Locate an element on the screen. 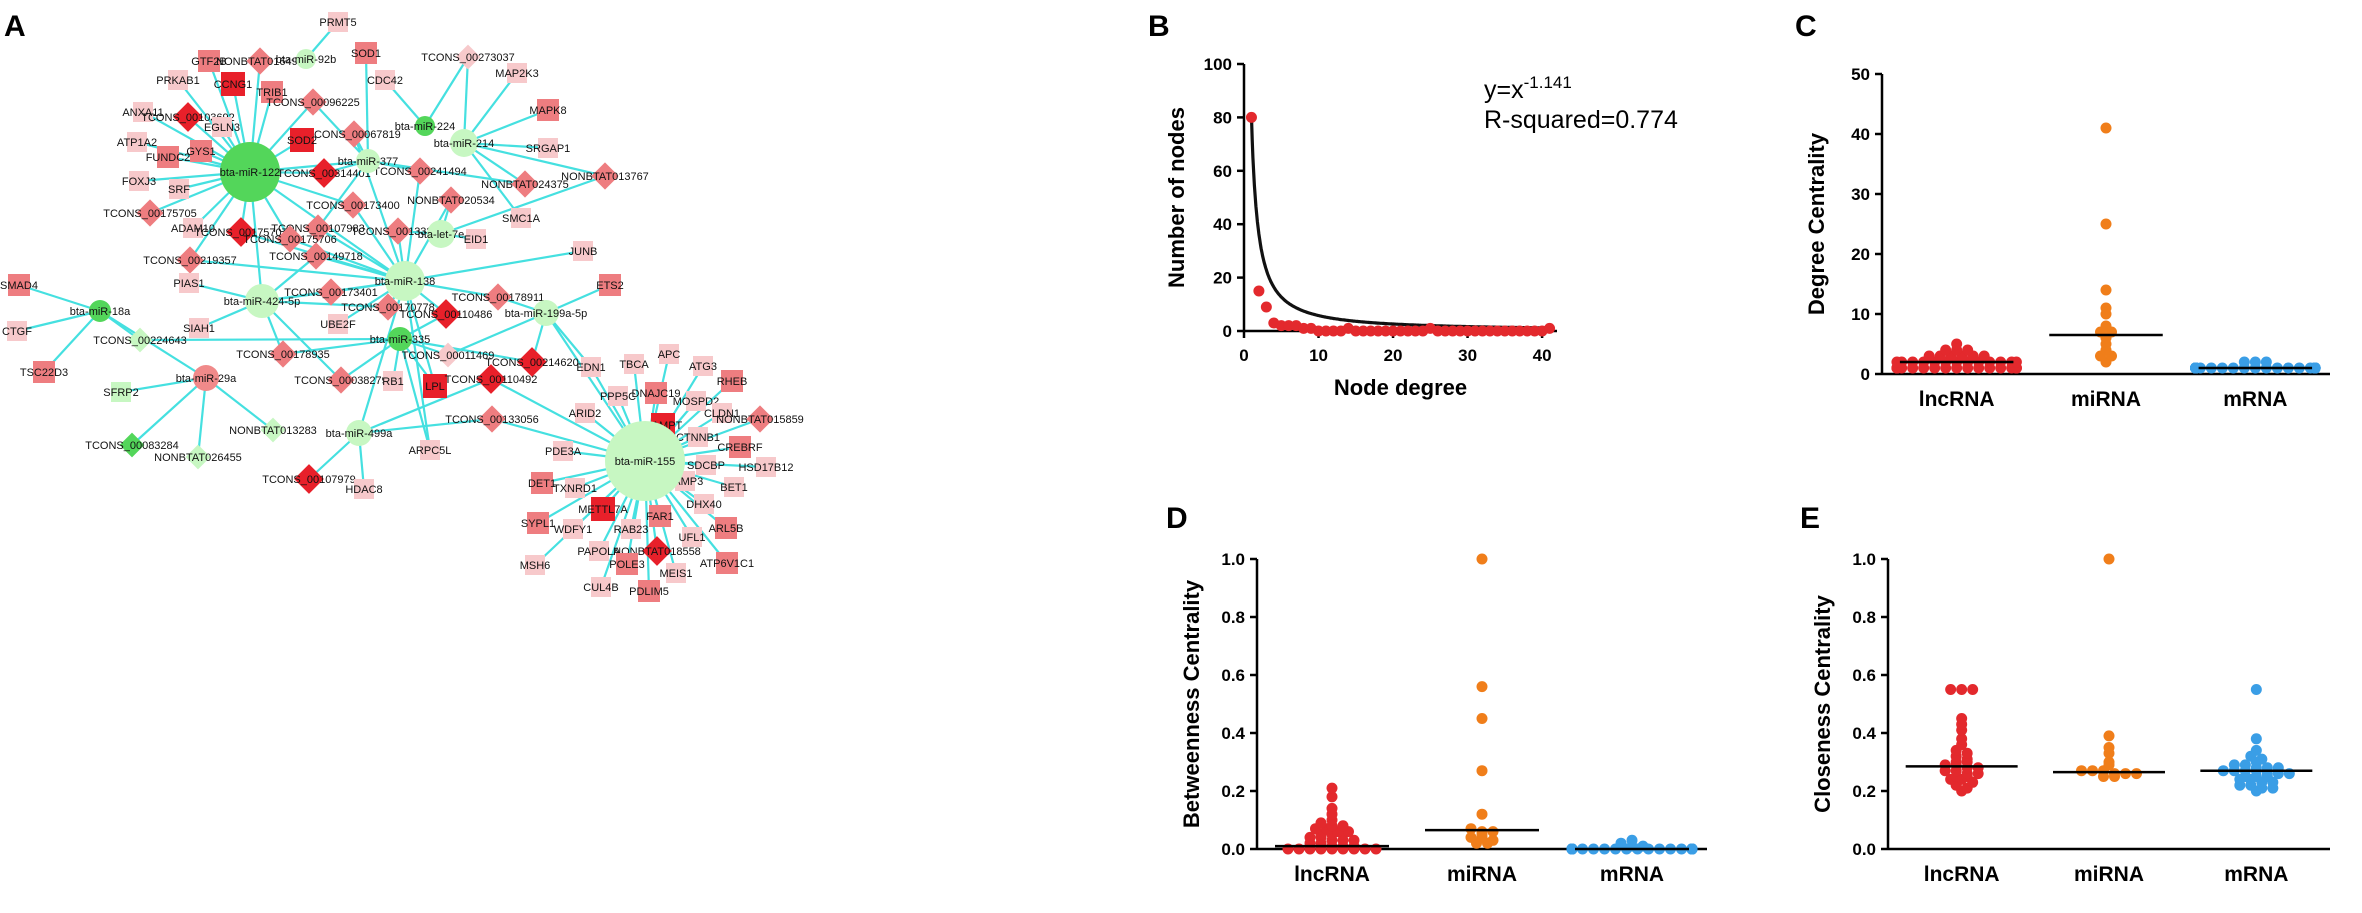 This screenshot has height=913, width=2362. network-node-label: RHEB is located at coordinates (732, 382).